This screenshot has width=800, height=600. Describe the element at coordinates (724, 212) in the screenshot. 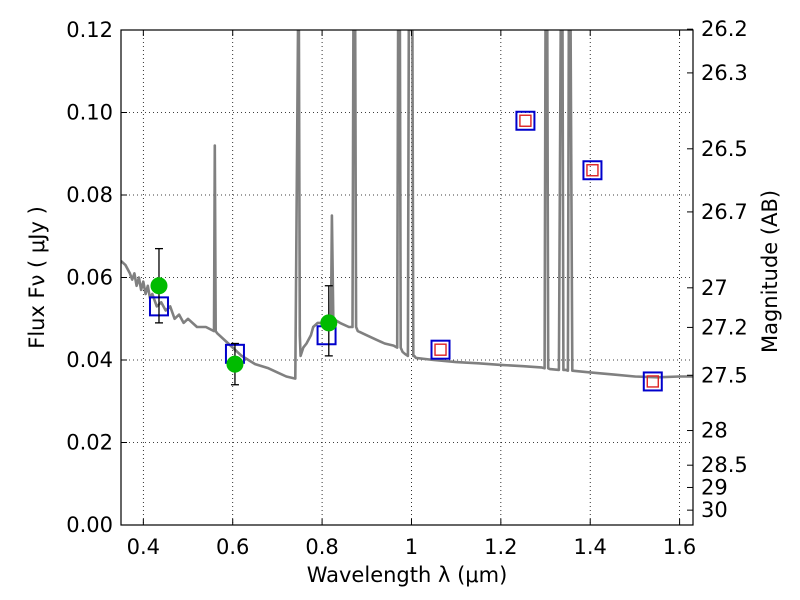

I see `right-tick-label: 26.7` at that location.